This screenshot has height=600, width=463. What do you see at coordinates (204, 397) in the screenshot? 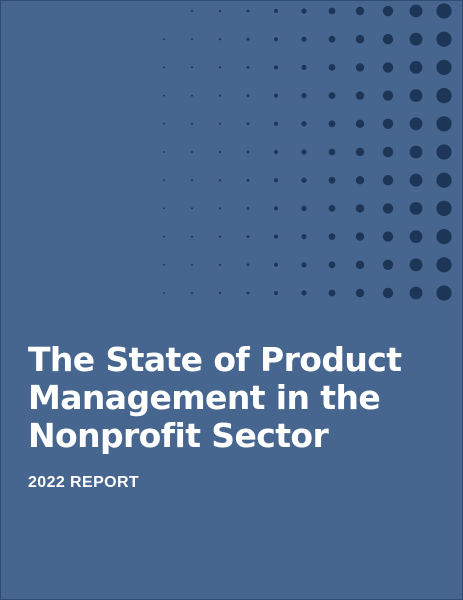
I see `title-line: Management in the` at bounding box center [204, 397].